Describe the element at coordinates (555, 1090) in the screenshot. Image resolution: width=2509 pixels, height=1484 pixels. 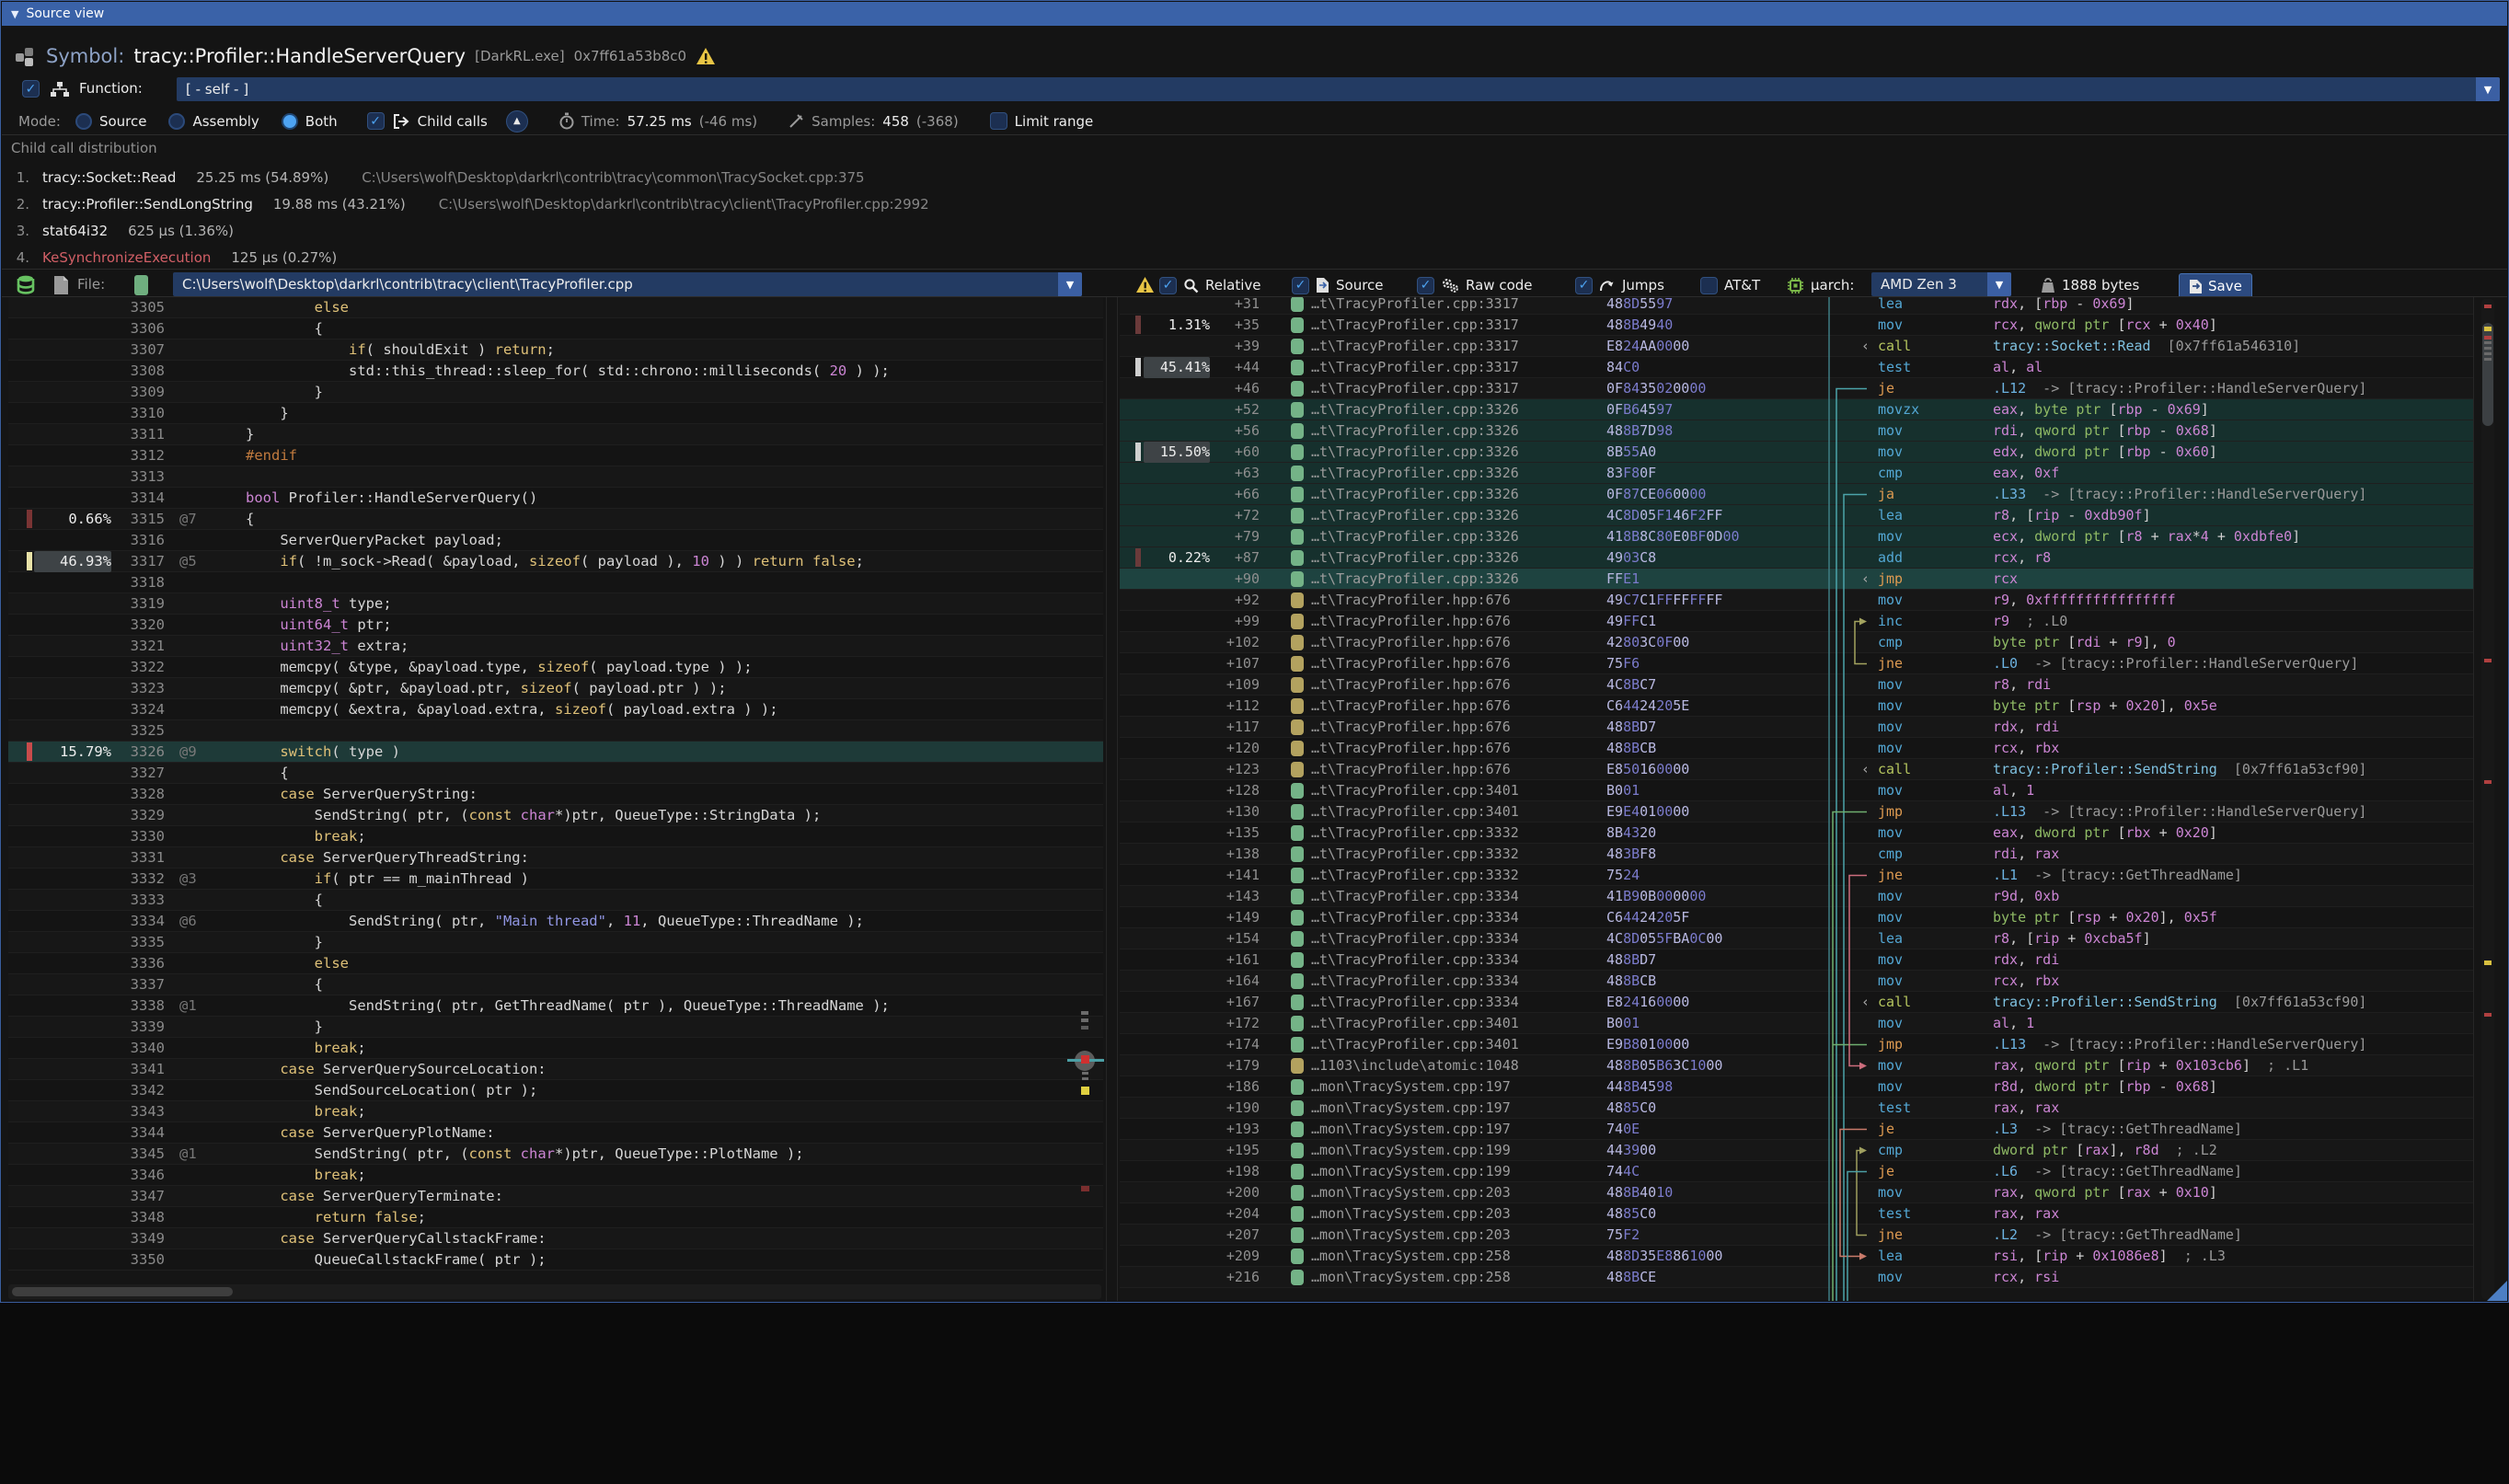
I see `source-line: 3342 SendSourceLocation( ptr );` at that location.